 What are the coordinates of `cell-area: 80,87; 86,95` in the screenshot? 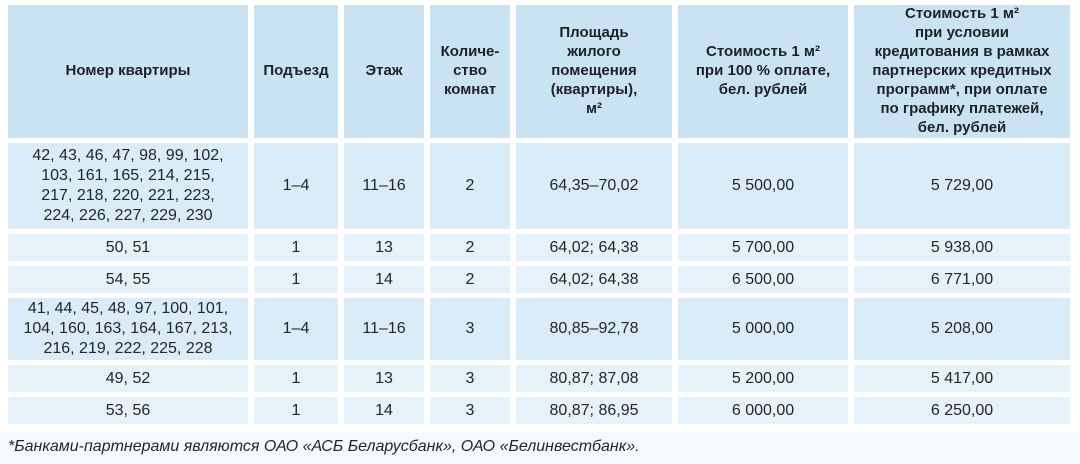 It's located at (594, 410).